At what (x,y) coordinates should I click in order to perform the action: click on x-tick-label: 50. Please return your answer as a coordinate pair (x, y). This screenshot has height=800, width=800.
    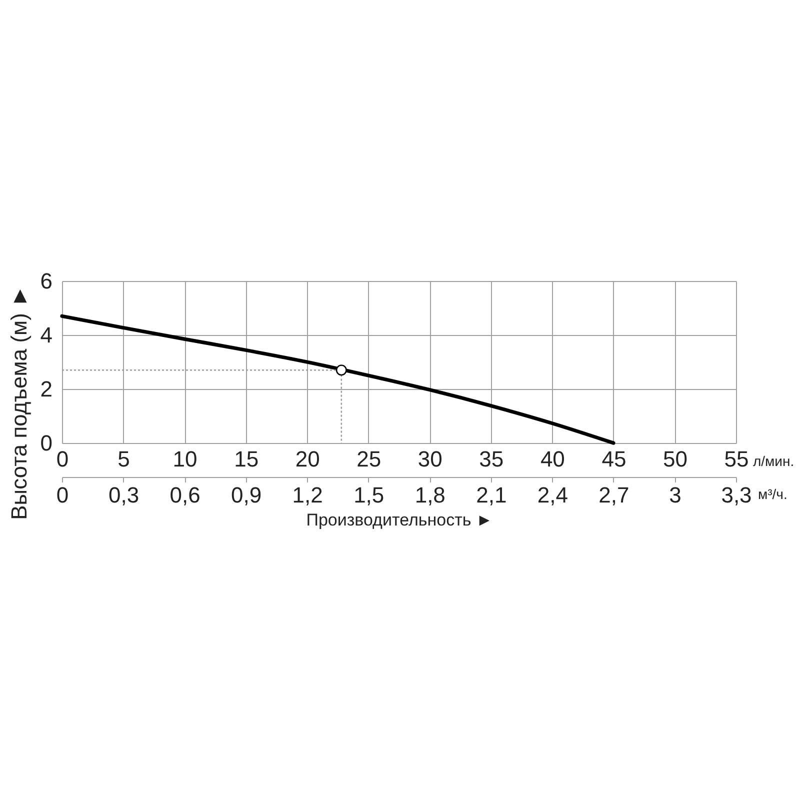
    Looking at the image, I should click on (675, 459).